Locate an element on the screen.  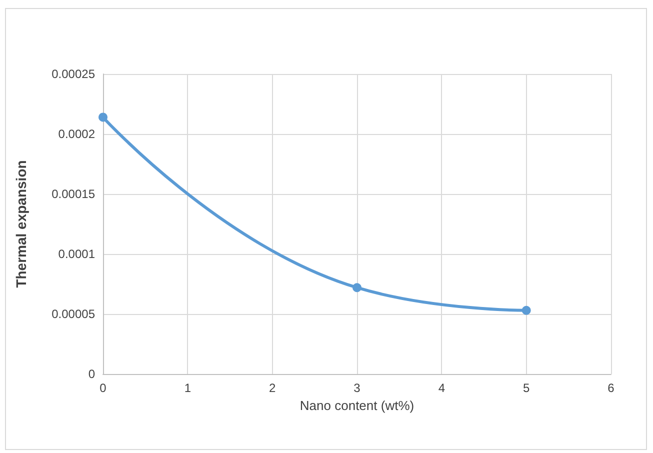
y-tick-label: 0.00005 is located at coordinates (74, 314).